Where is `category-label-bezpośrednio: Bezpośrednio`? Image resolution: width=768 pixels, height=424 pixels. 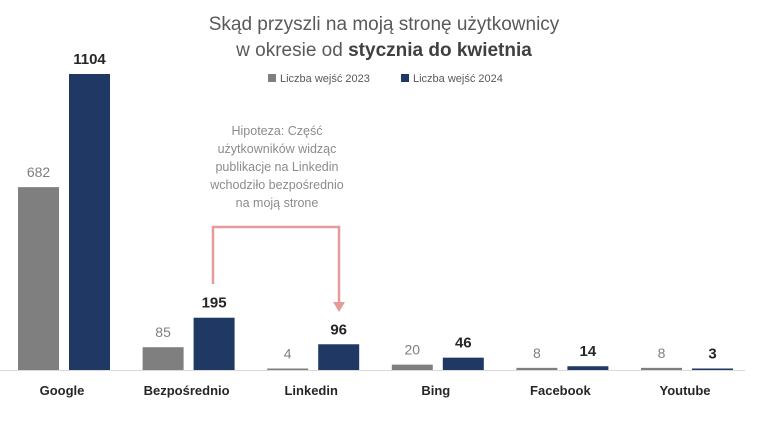 category-label-bezpośrednio: Bezpośrednio is located at coordinates (187, 390).